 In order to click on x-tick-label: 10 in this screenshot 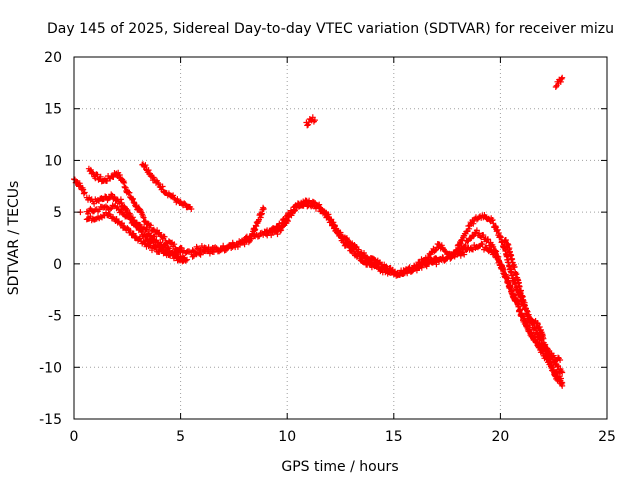, I will do `click(287, 437)`.